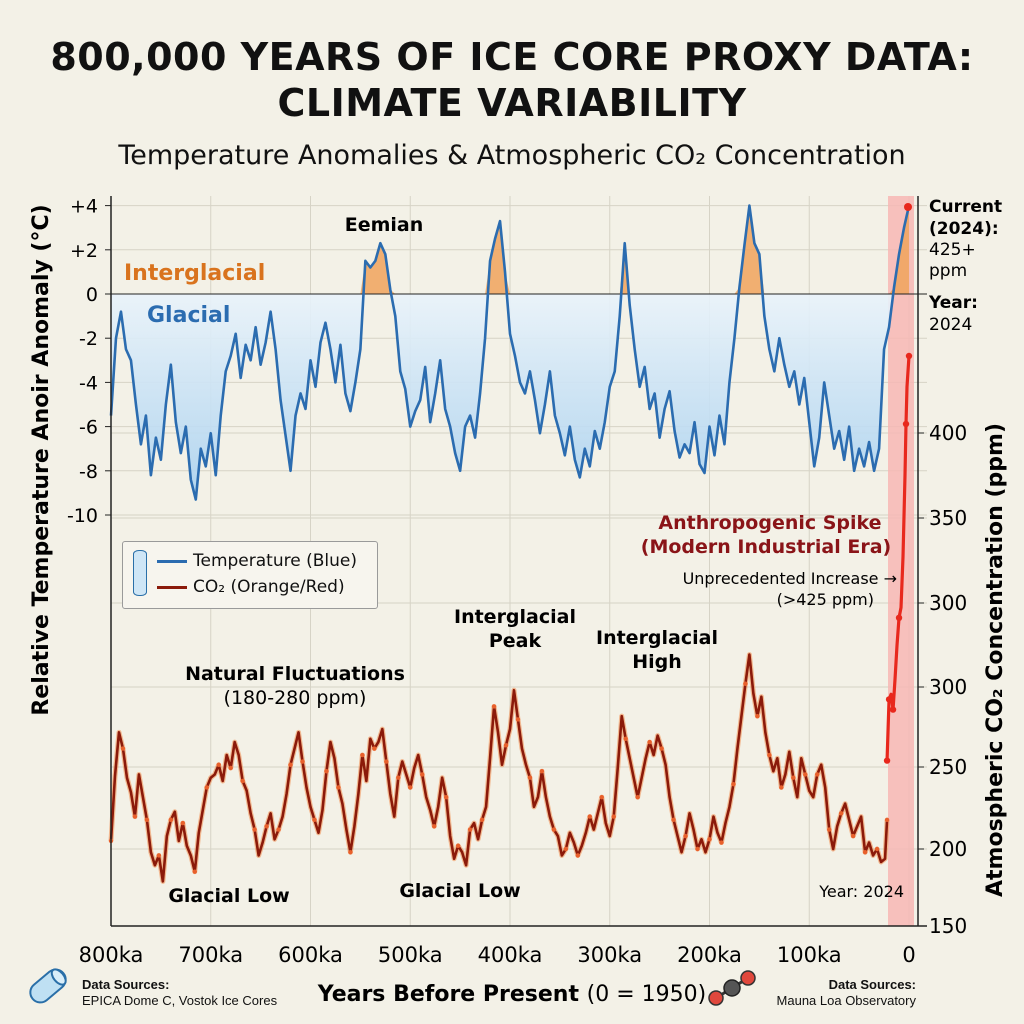 Image resolution: width=1024 pixels, height=1024 pixels. I want to click on interglacial-fill-area, so click(510, 249).